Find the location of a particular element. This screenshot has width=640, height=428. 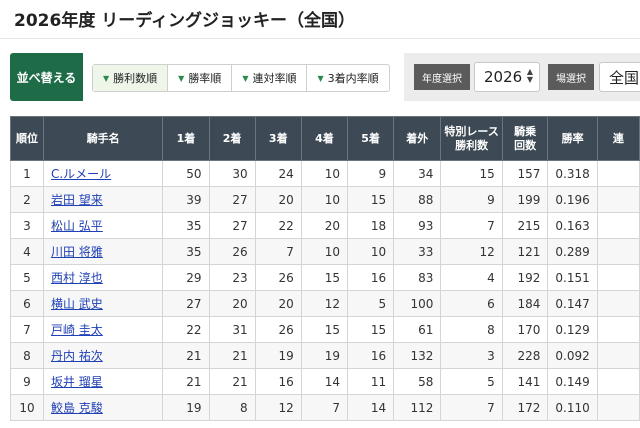

cell-special-wins: 9 is located at coordinates (471, 199).